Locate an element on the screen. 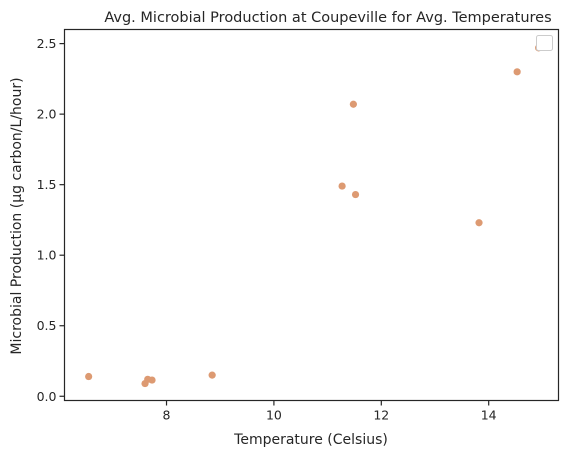  y-tick-label: 0.0 is located at coordinates (47, 396).